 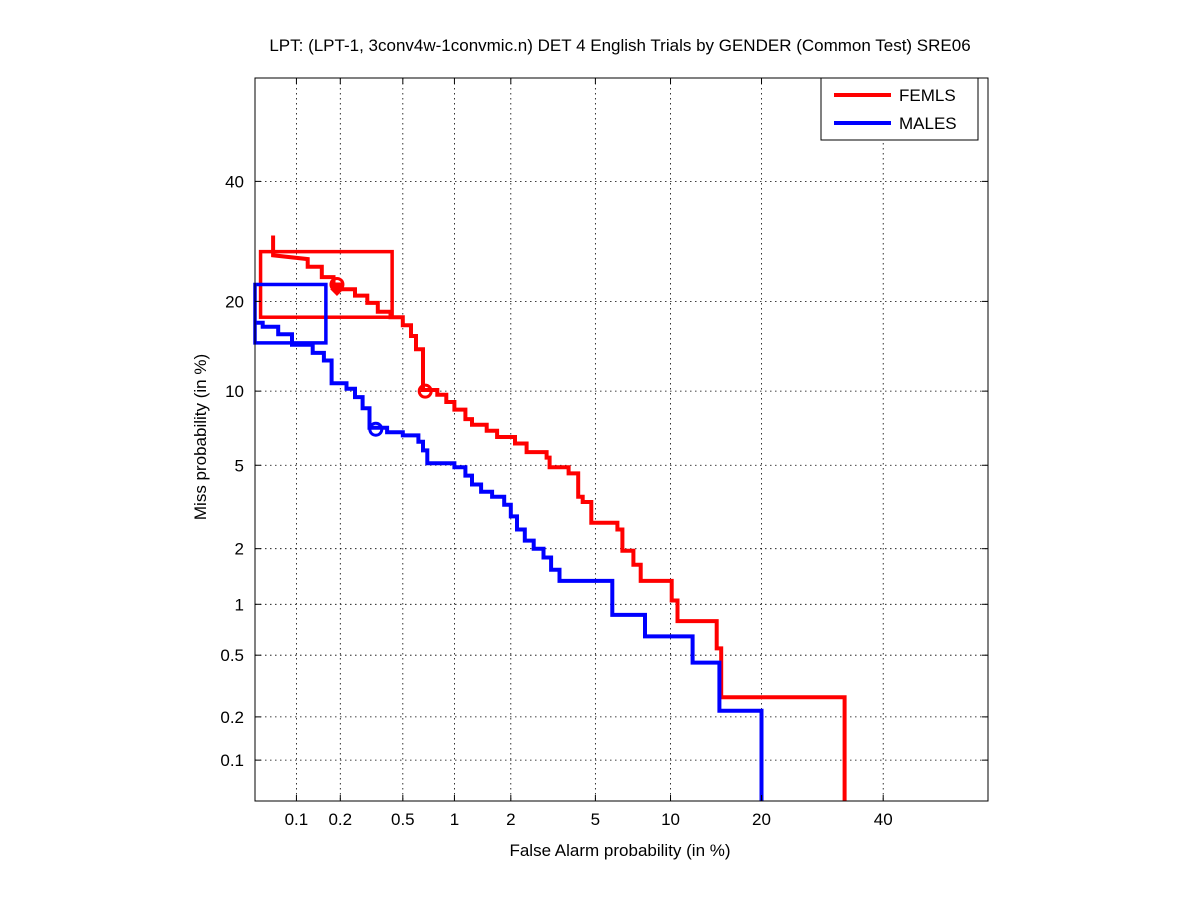 I want to click on y-tick-label: 0.2, so click(x=232, y=717).